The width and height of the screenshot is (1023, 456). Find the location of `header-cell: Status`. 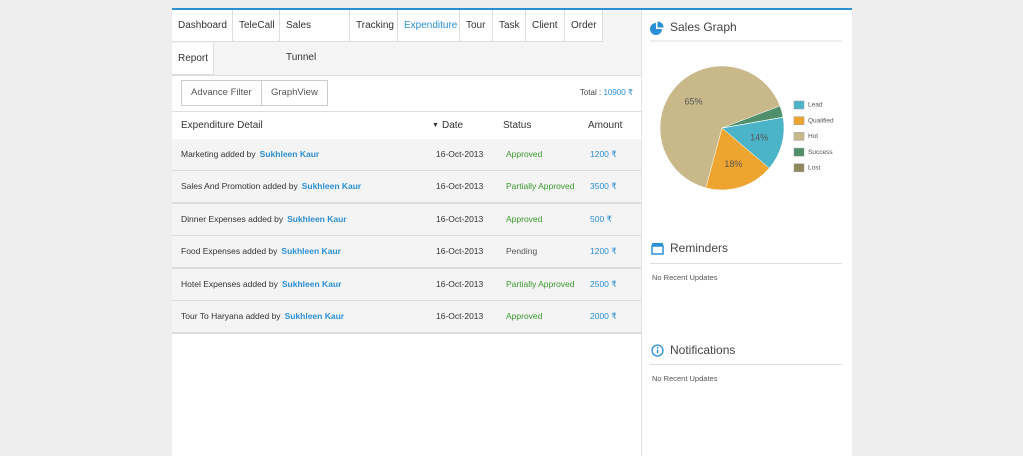

header-cell: Status is located at coordinates (517, 125).